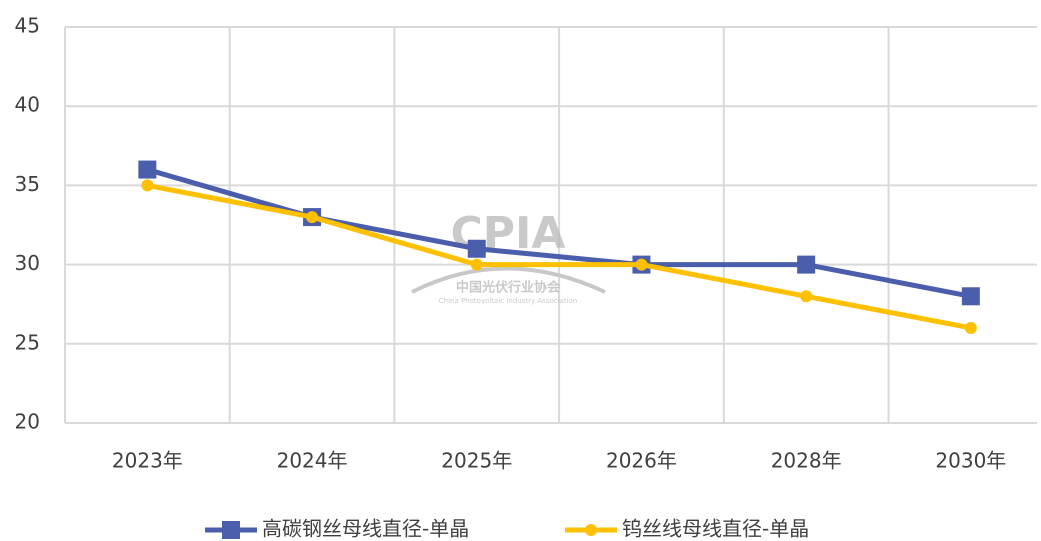 The height and width of the screenshot is (541, 1041). What do you see at coordinates (27, 26) in the screenshot?
I see `y-tick-label: 45` at bounding box center [27, 26].